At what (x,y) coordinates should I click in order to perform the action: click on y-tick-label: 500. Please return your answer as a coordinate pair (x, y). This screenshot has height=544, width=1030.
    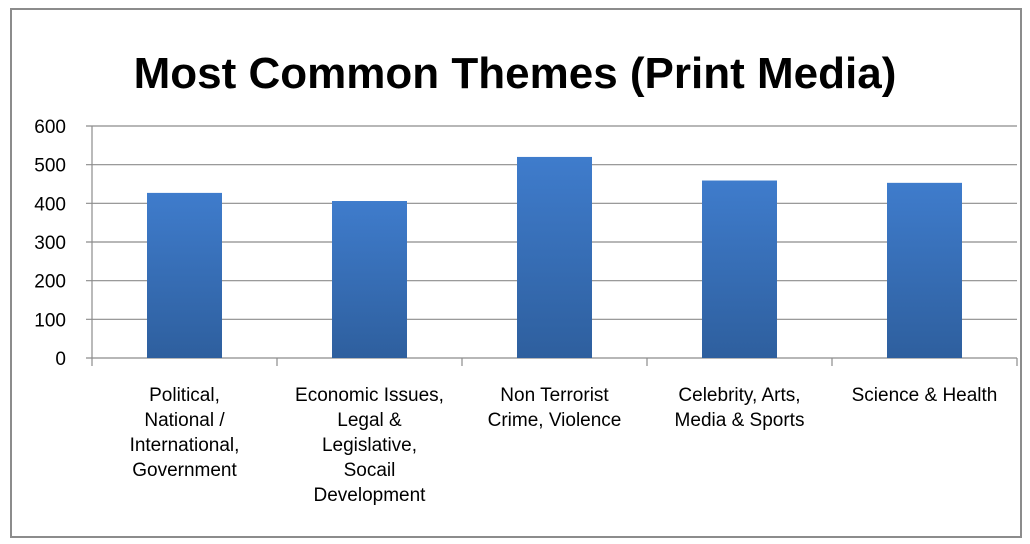
    Looking at the image, I should click on (50, 166).